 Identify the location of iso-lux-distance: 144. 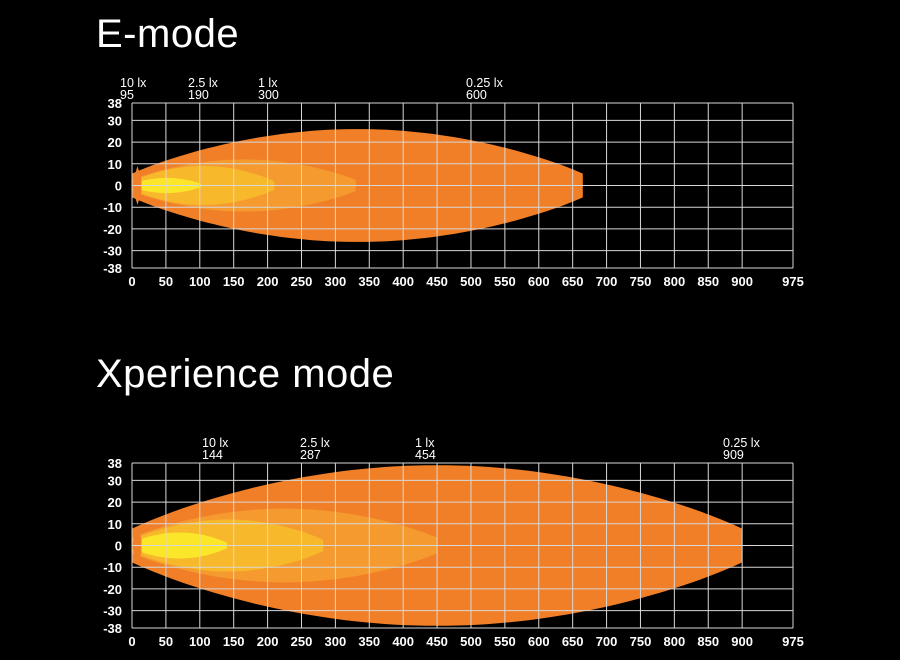
(212, 455).